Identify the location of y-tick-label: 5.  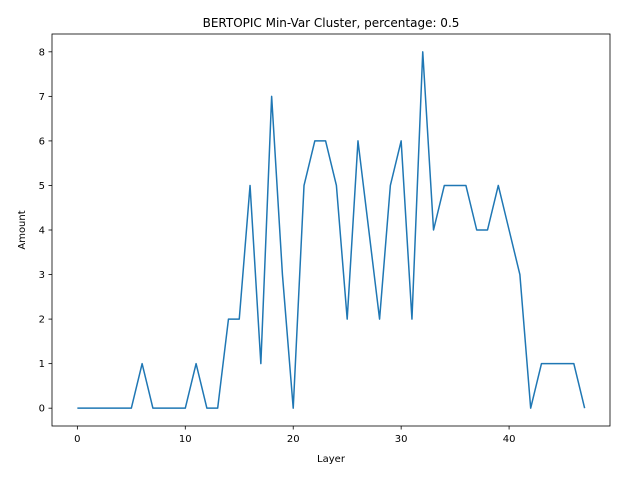
(42, 186).